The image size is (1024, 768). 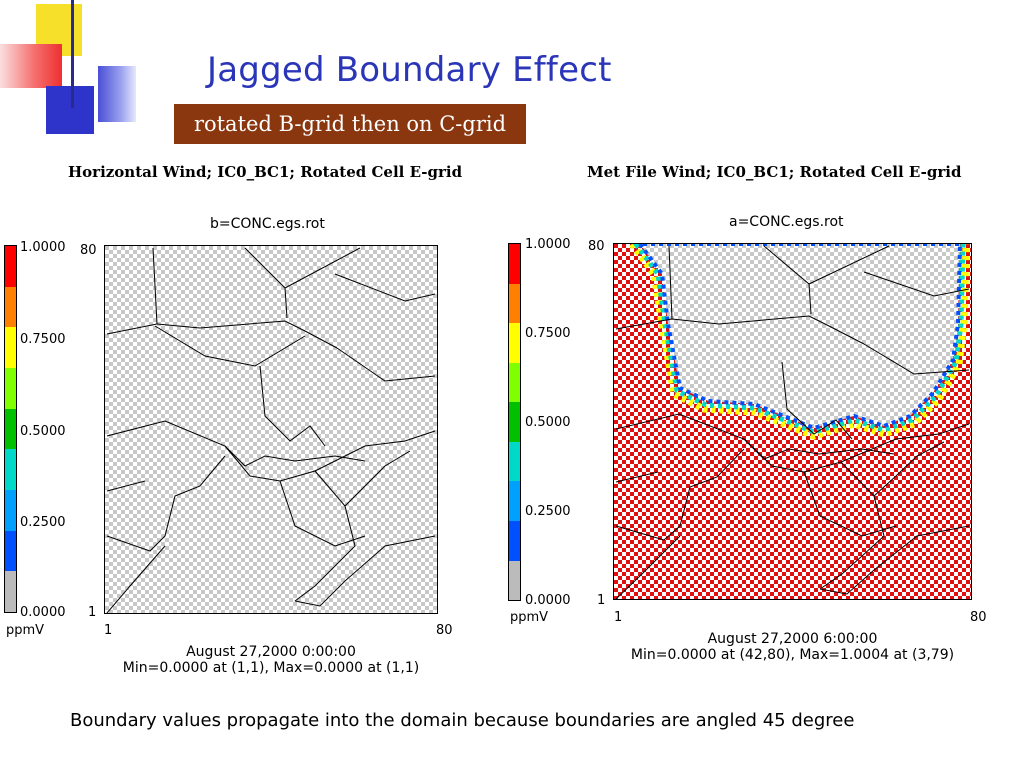 I want to click on left-caption-minmax: Min=0.0000 at (1,1), Max=0.0000 at (1,1), so click(x=271, y=668).